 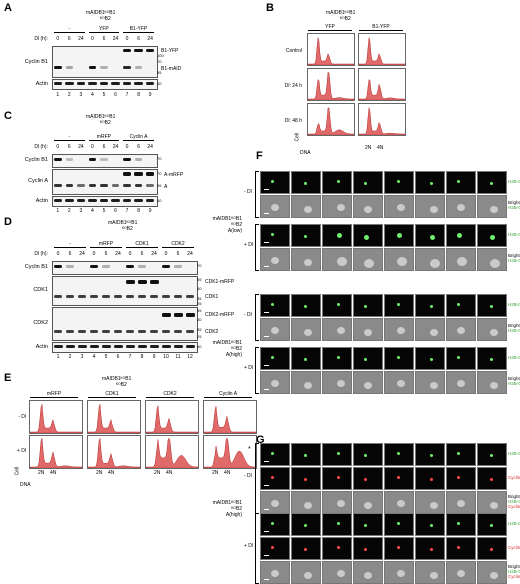 I want to click on timepoint-label: 24, so click(x=118, y=254).